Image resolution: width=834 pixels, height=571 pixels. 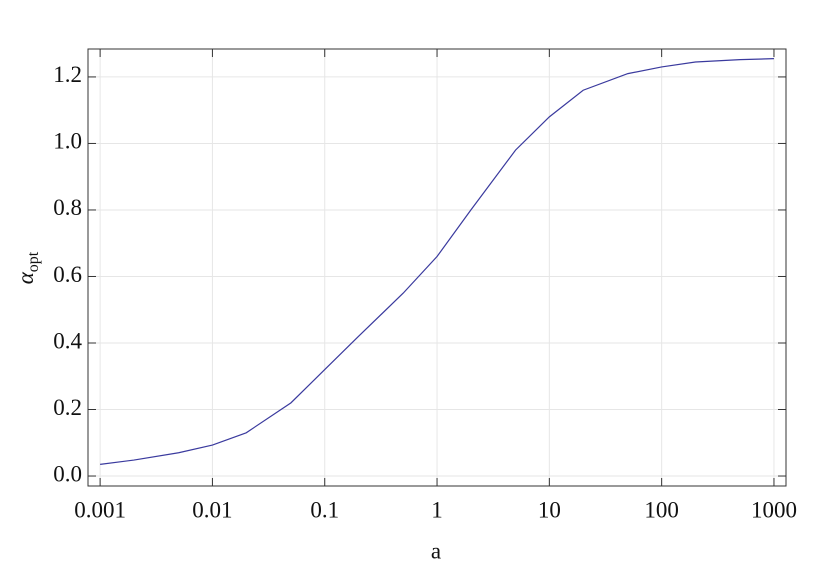 I want to click on x-tick-label: 1000, so click(x=774, y=509).